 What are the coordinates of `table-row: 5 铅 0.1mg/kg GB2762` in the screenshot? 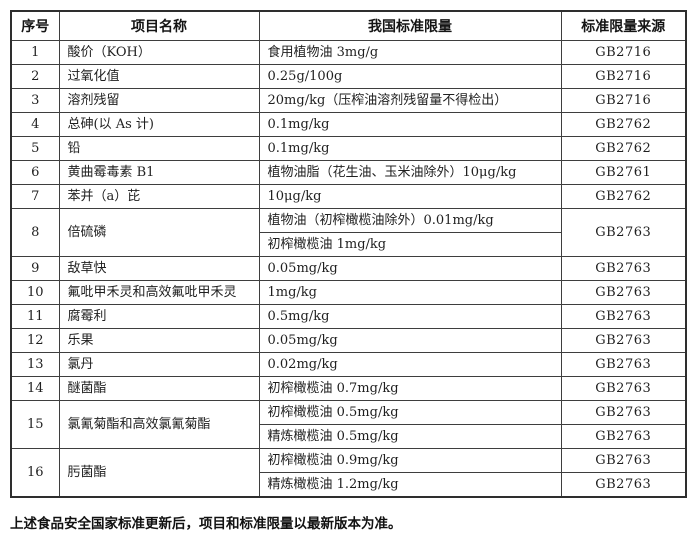 It's located at (348, 148).